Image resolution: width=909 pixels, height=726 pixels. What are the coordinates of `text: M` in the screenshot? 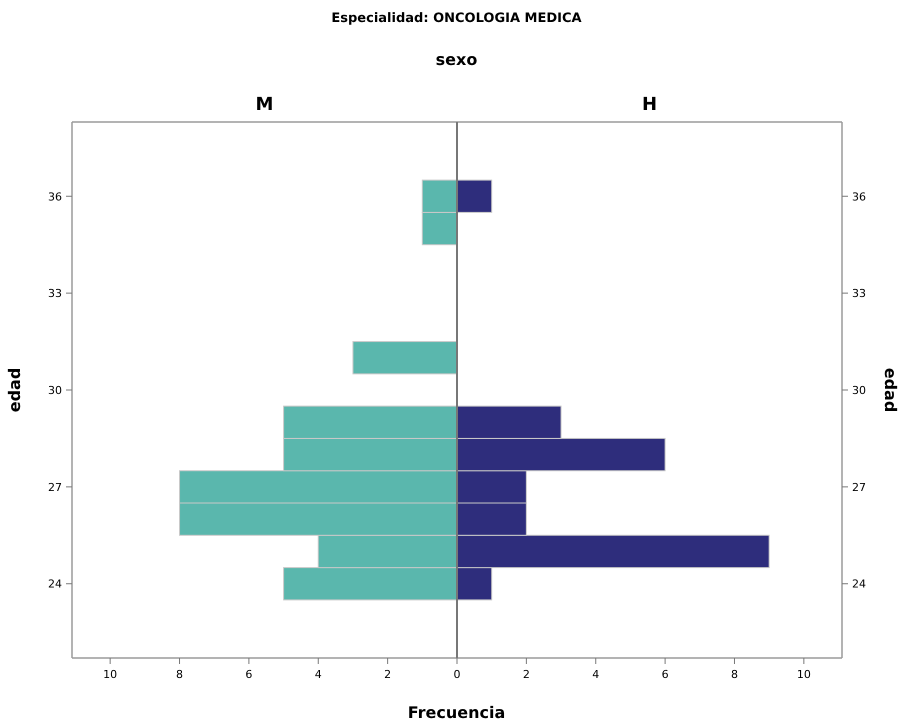 It's located at (265, 104).